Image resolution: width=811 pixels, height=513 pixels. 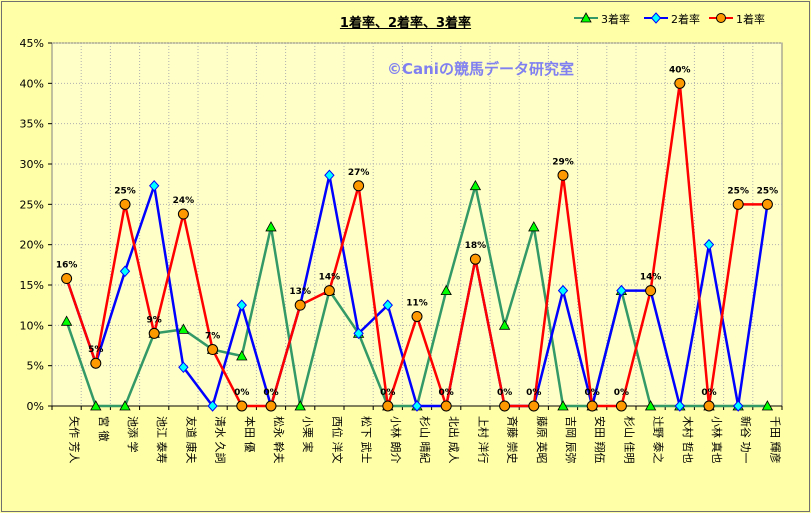 What do you see at coordinates (659, 440) in the screenshot?
I see `x-tick-label: 辻野 泰之` at bounding box center [659, 440].